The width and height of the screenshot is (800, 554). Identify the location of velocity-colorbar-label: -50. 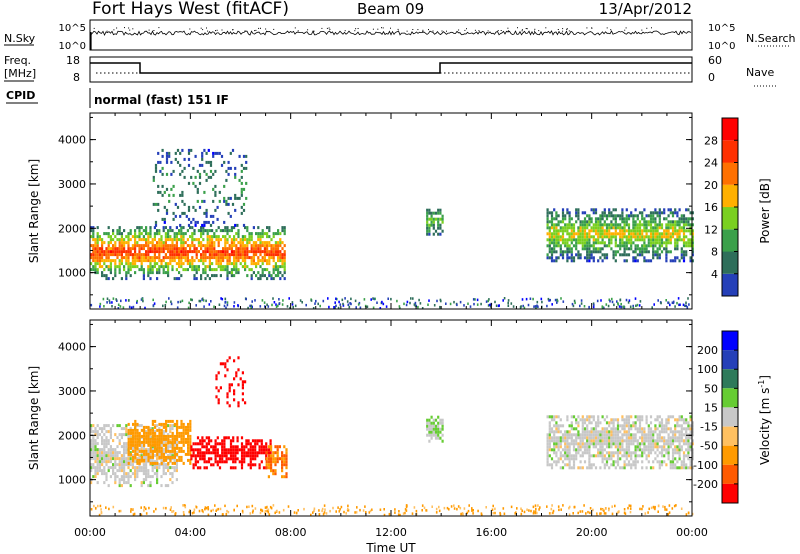
(709, 446).